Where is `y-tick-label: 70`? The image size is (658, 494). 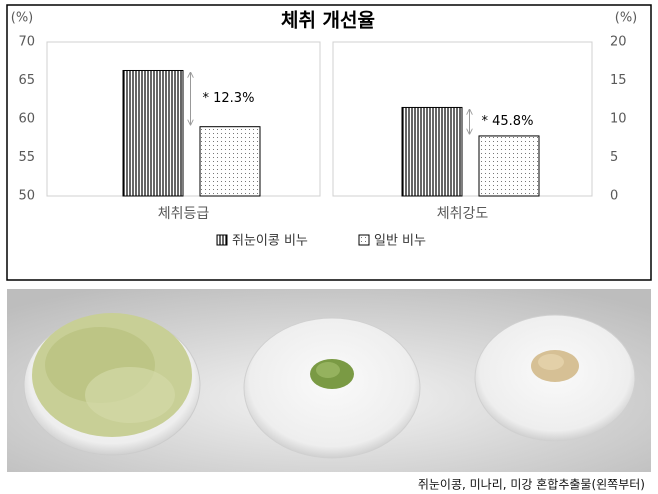 y-tick-label: 70 is located at coordinates (26, 42).